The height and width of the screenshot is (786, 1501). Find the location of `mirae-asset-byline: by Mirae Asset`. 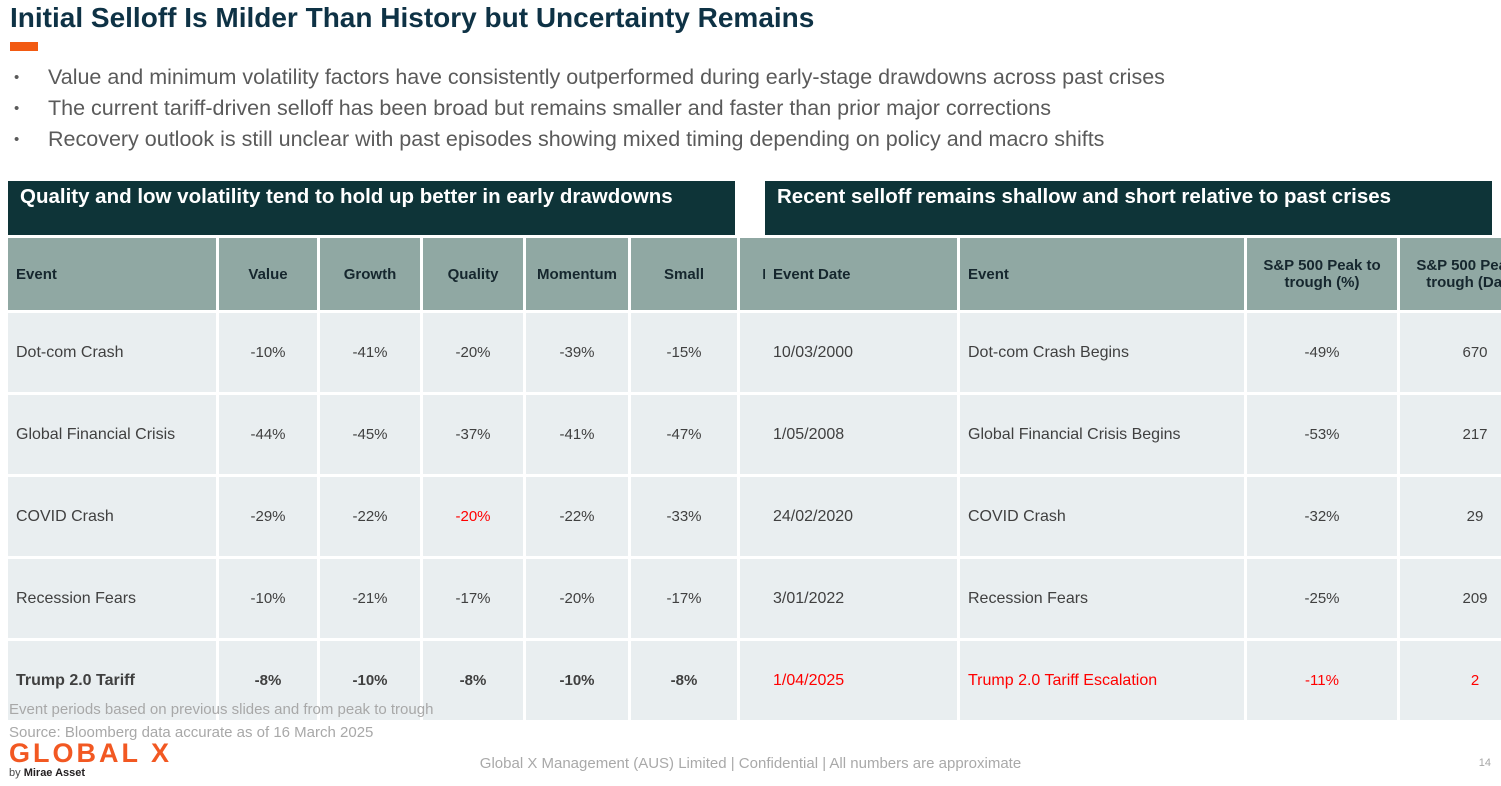

mirae-asset-byline: by Mirae Asset is located at coordinates (47, 773).